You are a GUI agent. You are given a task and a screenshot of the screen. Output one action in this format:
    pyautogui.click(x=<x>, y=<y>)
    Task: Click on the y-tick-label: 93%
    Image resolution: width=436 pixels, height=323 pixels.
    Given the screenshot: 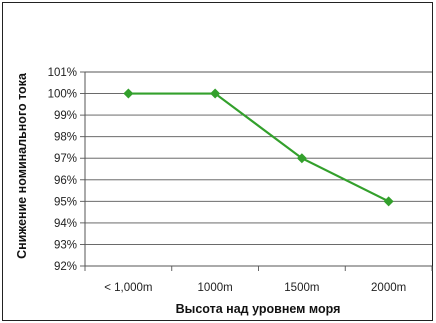 What is the action you would take?
    pyautogui.click(x=65, y=245)
    